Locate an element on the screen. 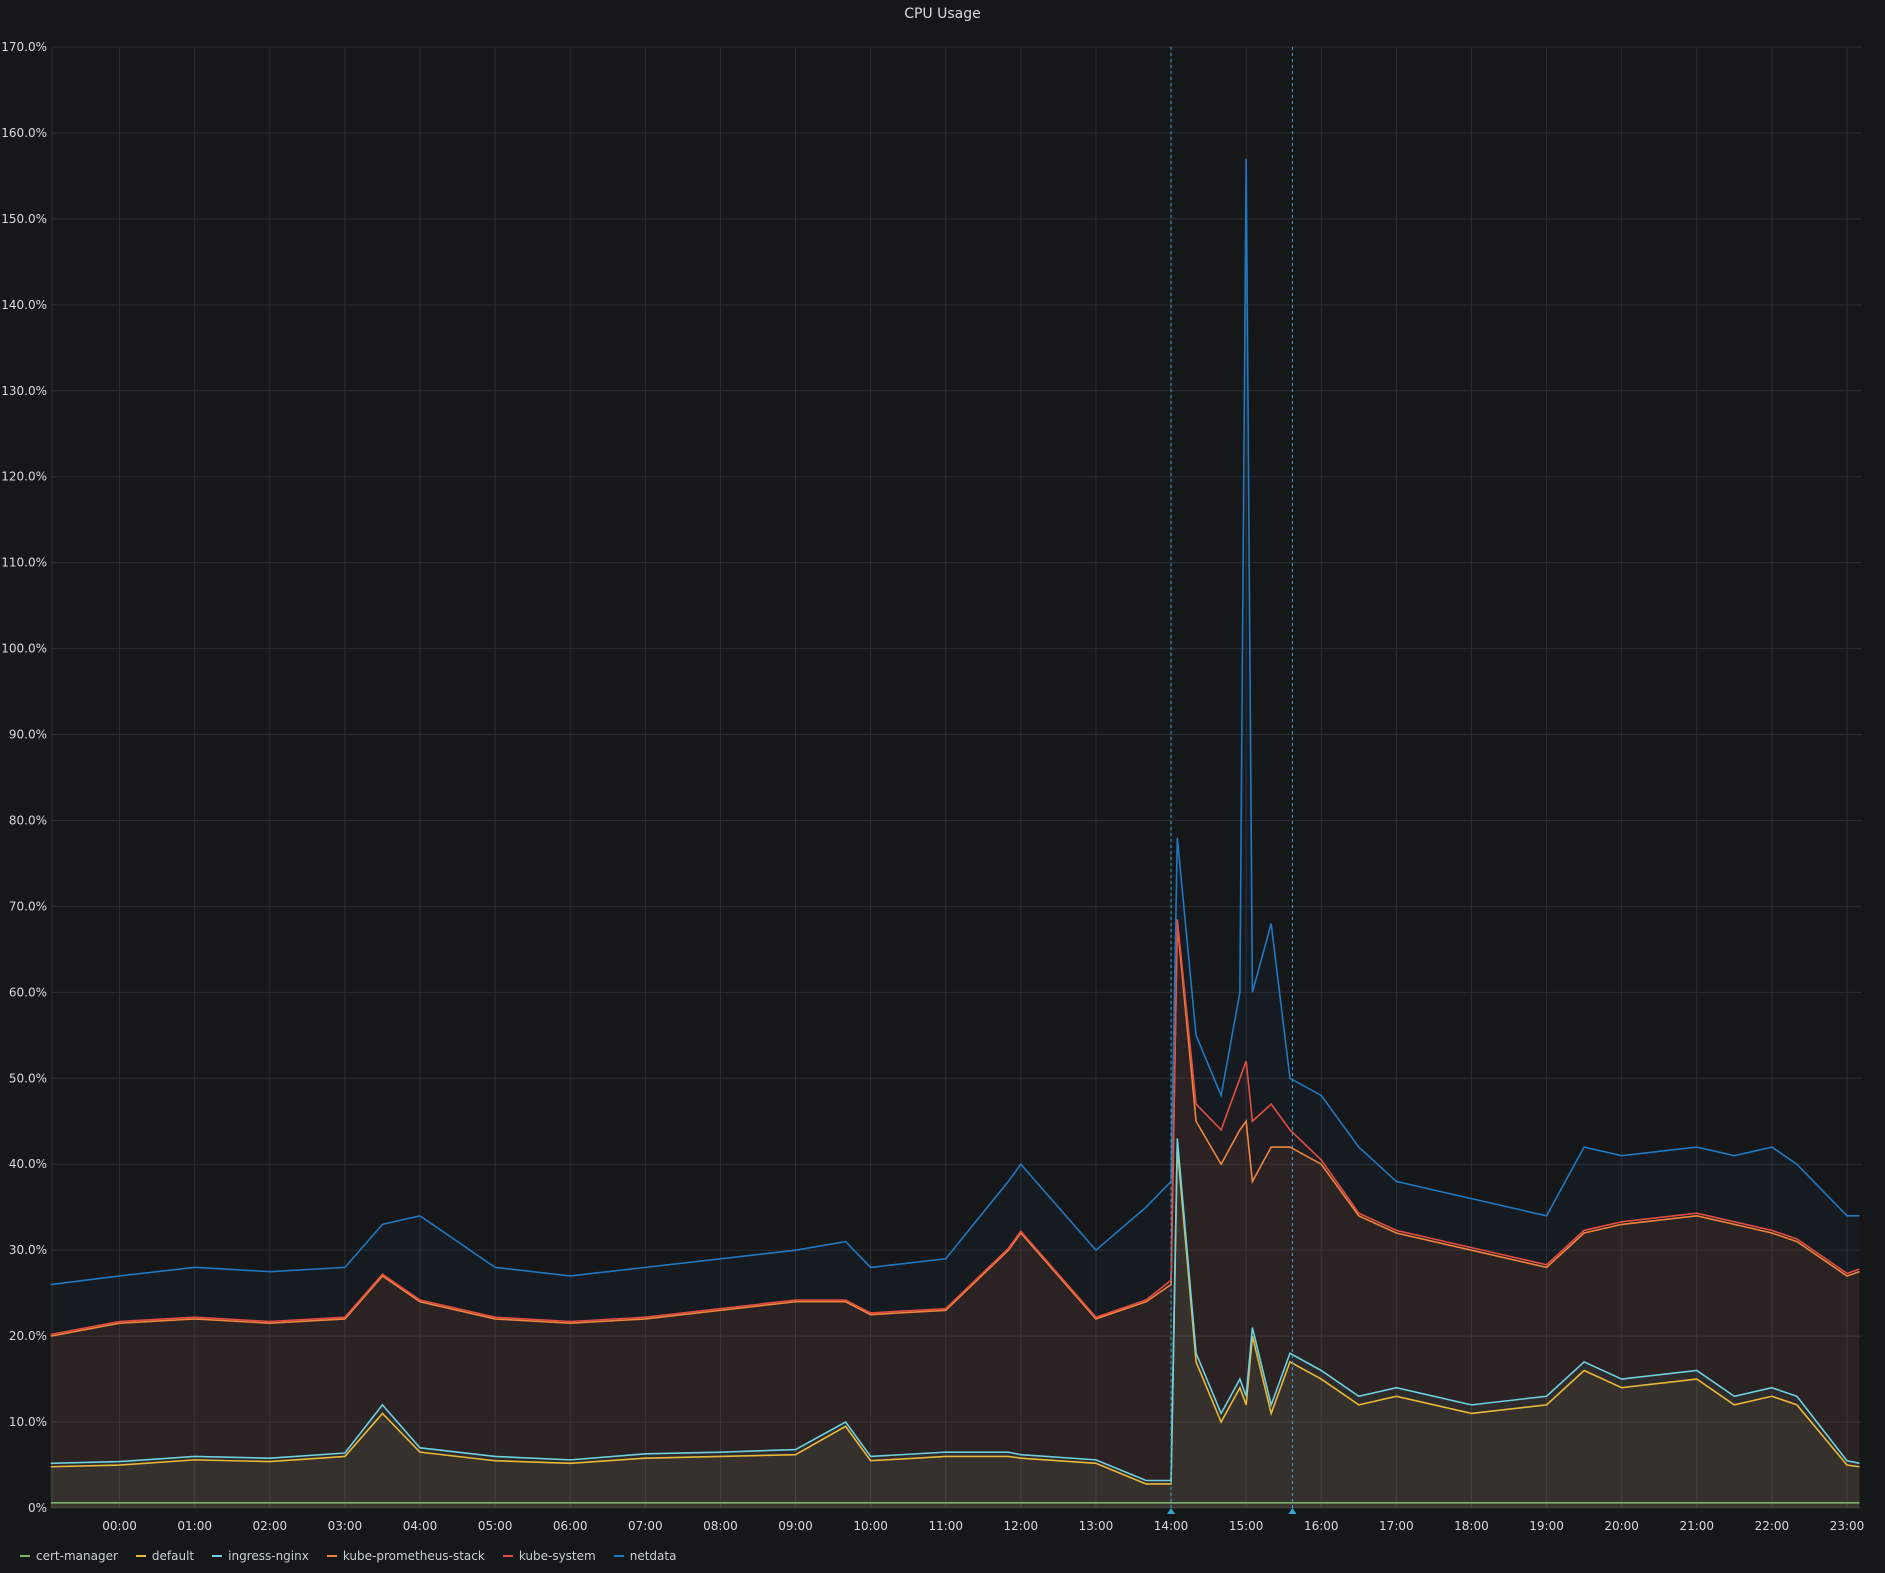 The image size is (1885, 1573). y-tick-label: 80.0% is located at coordinates (28, 820).